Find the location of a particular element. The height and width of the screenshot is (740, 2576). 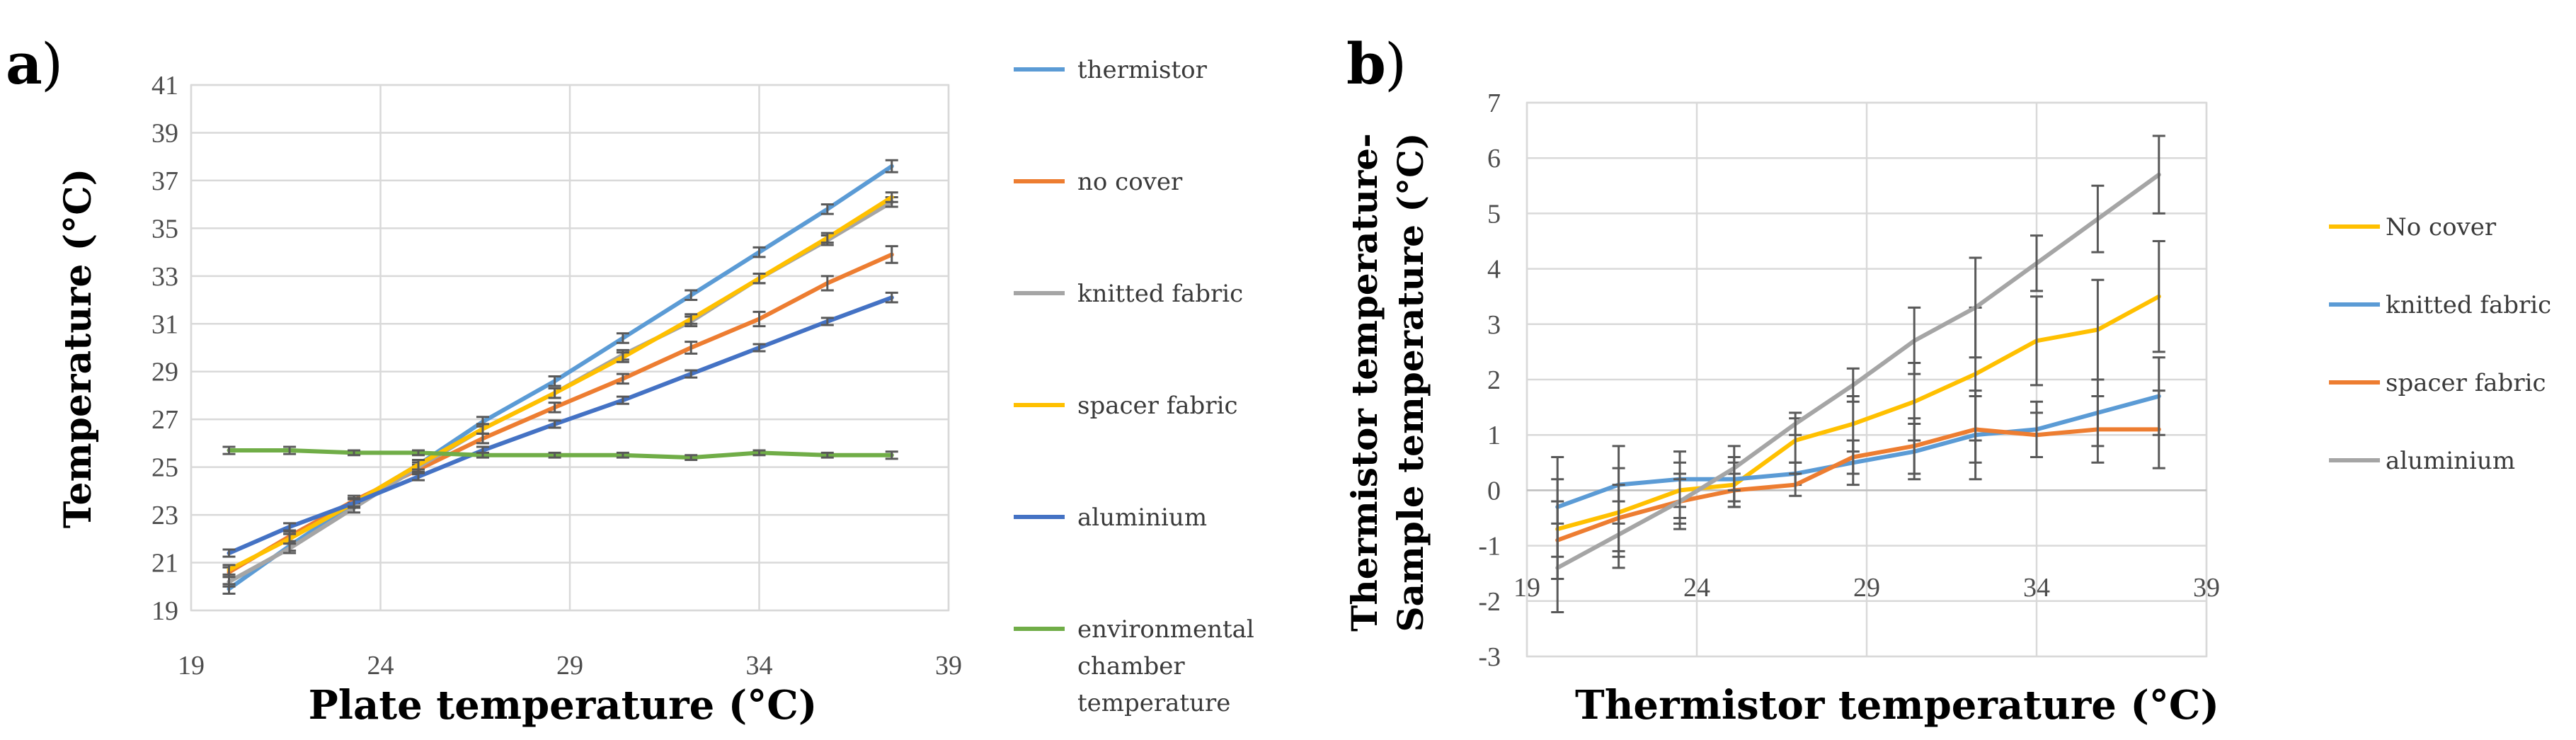

chart-a-x-tick-label: 39 is located at coordinates (948, 666).